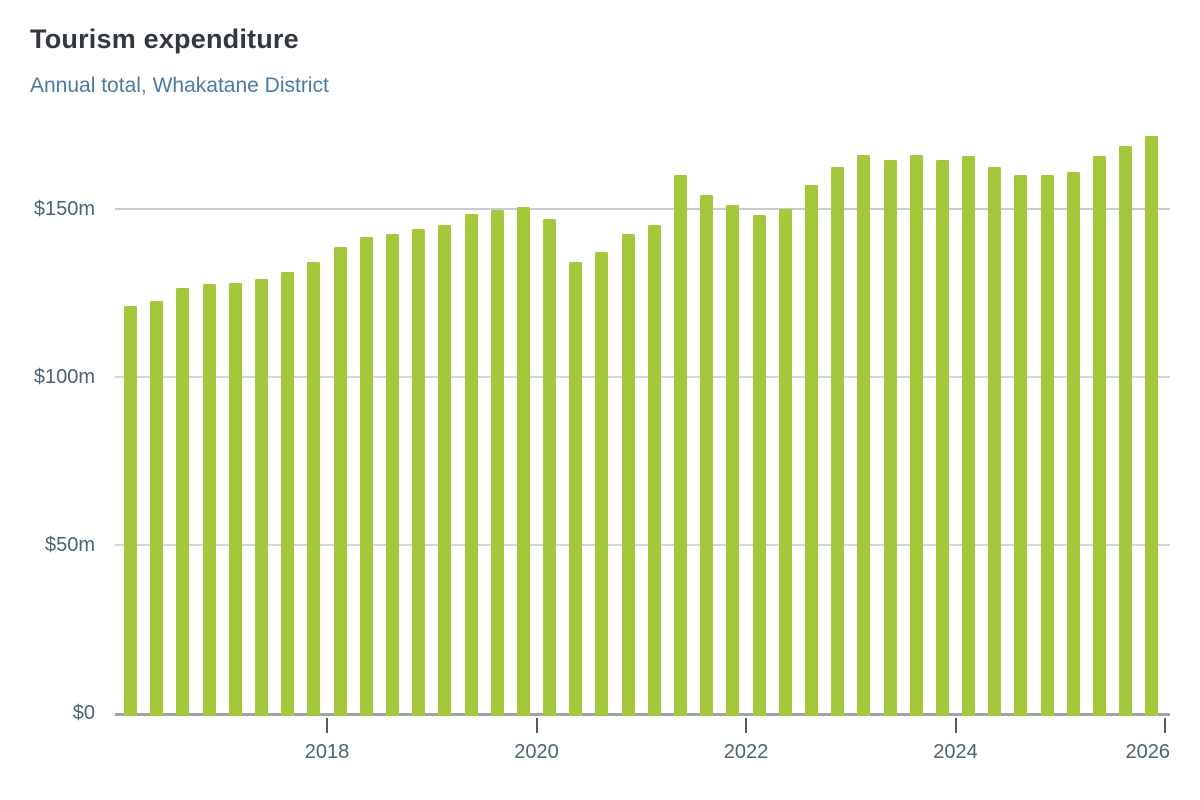 This screenshot has width=1200, height=800. What do you see at coordinates (1100, 436) in the screenshot?
I see `bar-2025-Q2` at bounding box center [1100, 436].